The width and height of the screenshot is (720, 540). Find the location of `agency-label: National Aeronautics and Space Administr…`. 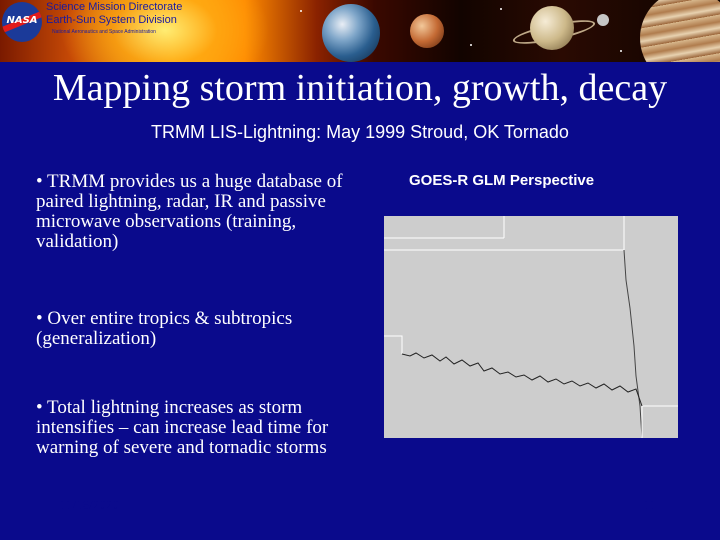

agency-label: National Aeronautics and Space Administr… is located at coordinates (104, 32).